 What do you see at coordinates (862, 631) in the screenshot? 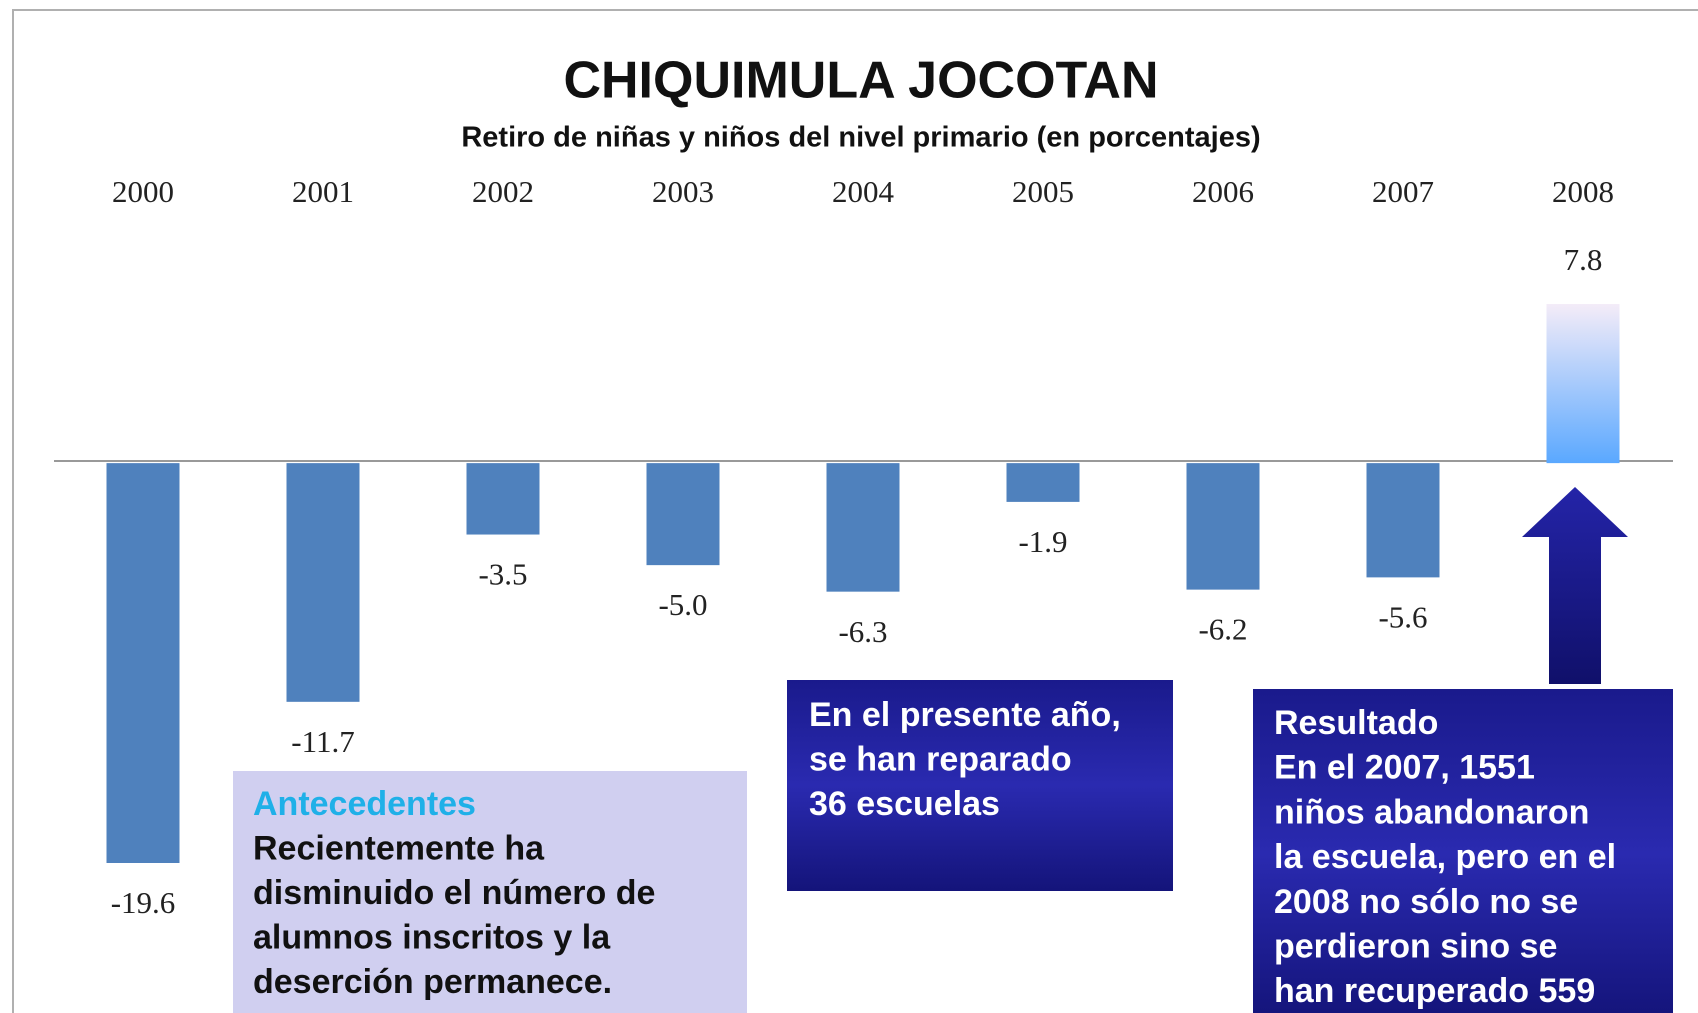
I see `value-label: -6.3` at bounding box center [862, 631].